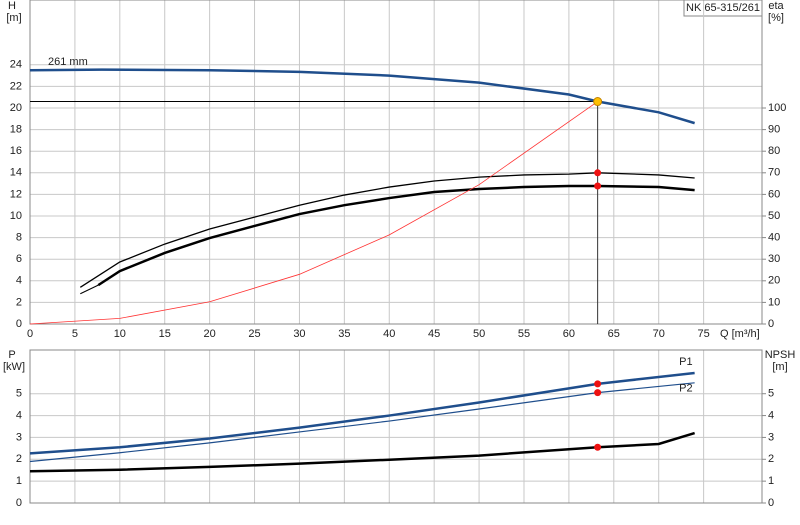 This screenshot has height=525, width=800. Describe the element at coordinates (771, 481) in the screenshot. I see `y2-tick-label: 1` at that location.